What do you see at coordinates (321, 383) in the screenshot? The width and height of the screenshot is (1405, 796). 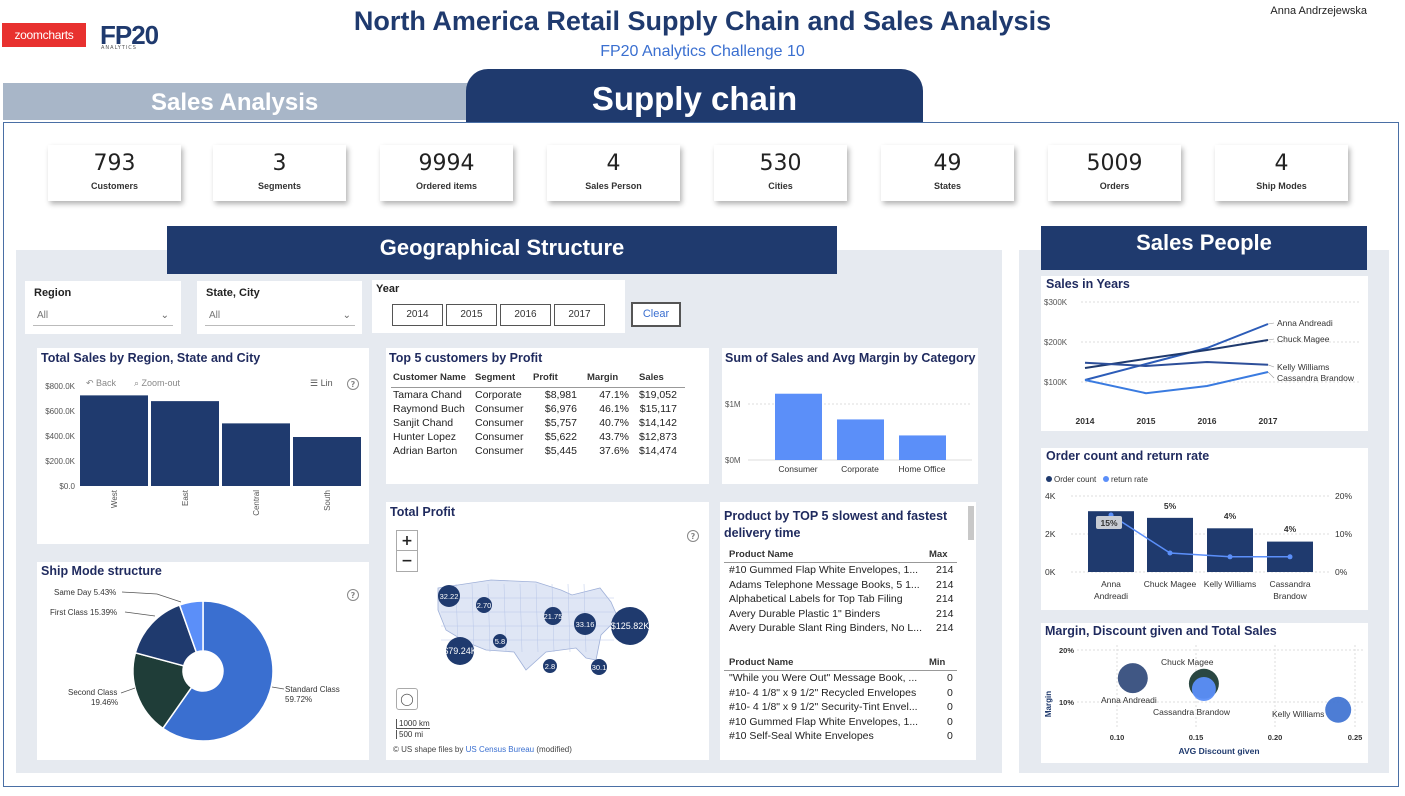 I see `lin-toggle: ☰ Lin` at bounding box center [321, 383].